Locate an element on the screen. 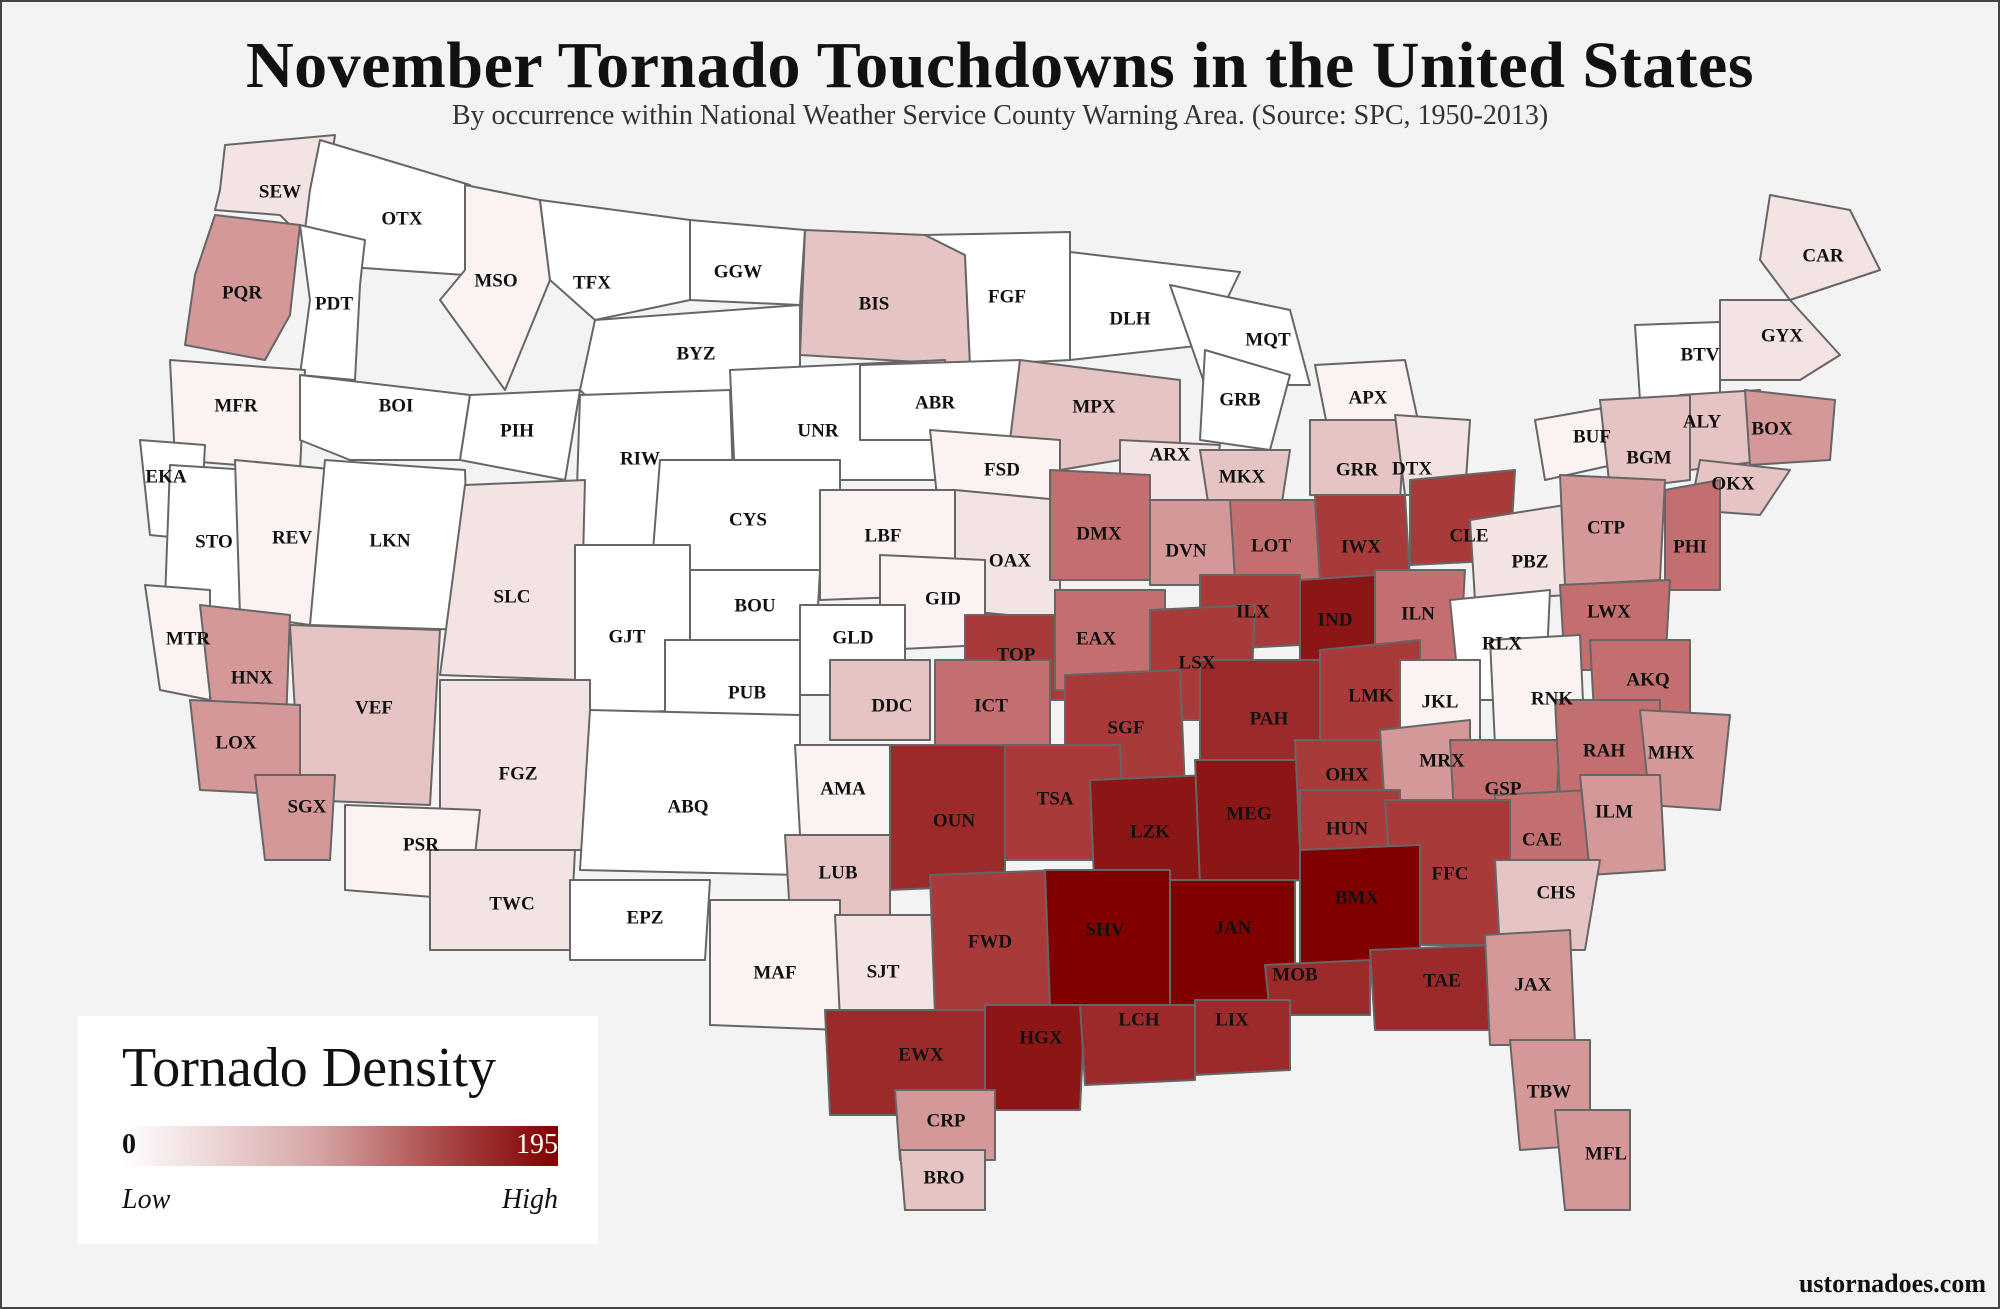 The height and width of the screenshot is (1309, 2000). cwa-region-car is located at coordinates (1820, 247).